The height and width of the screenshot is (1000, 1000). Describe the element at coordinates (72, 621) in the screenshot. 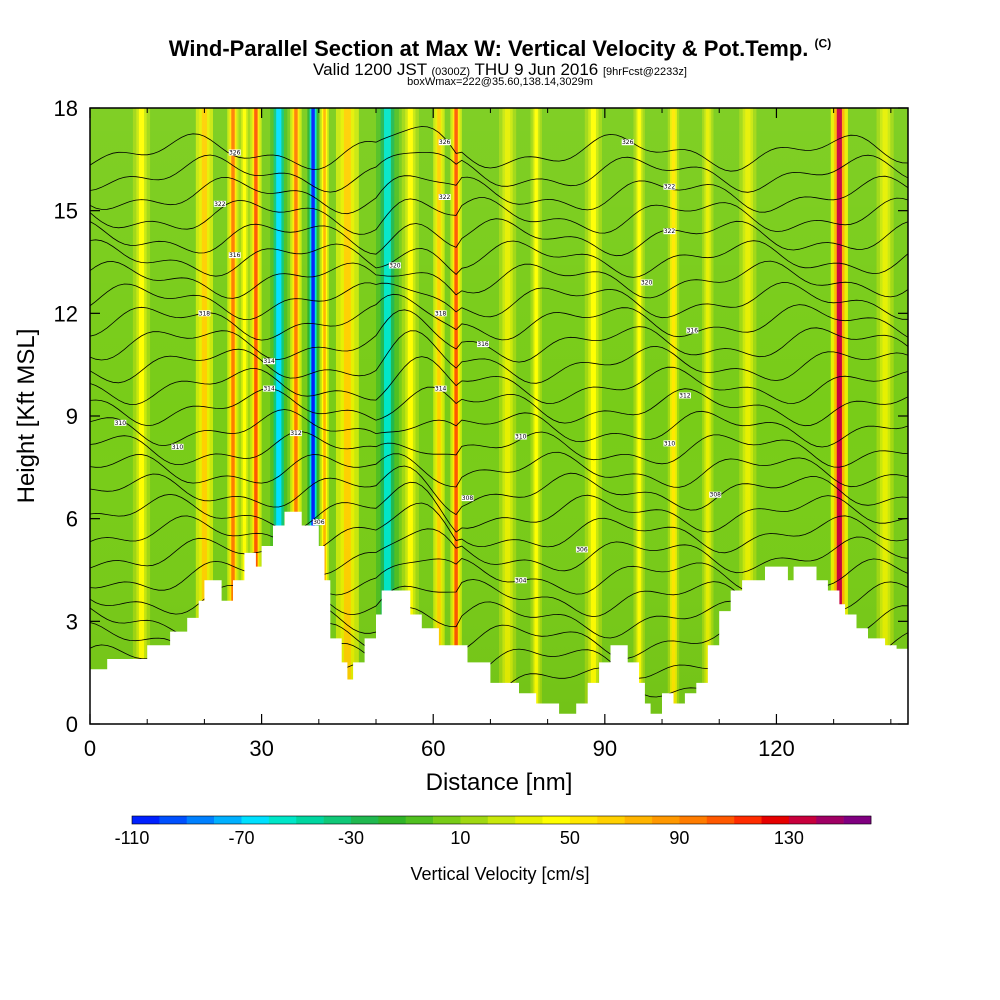

I see `y-tick-label: 3` at that location.